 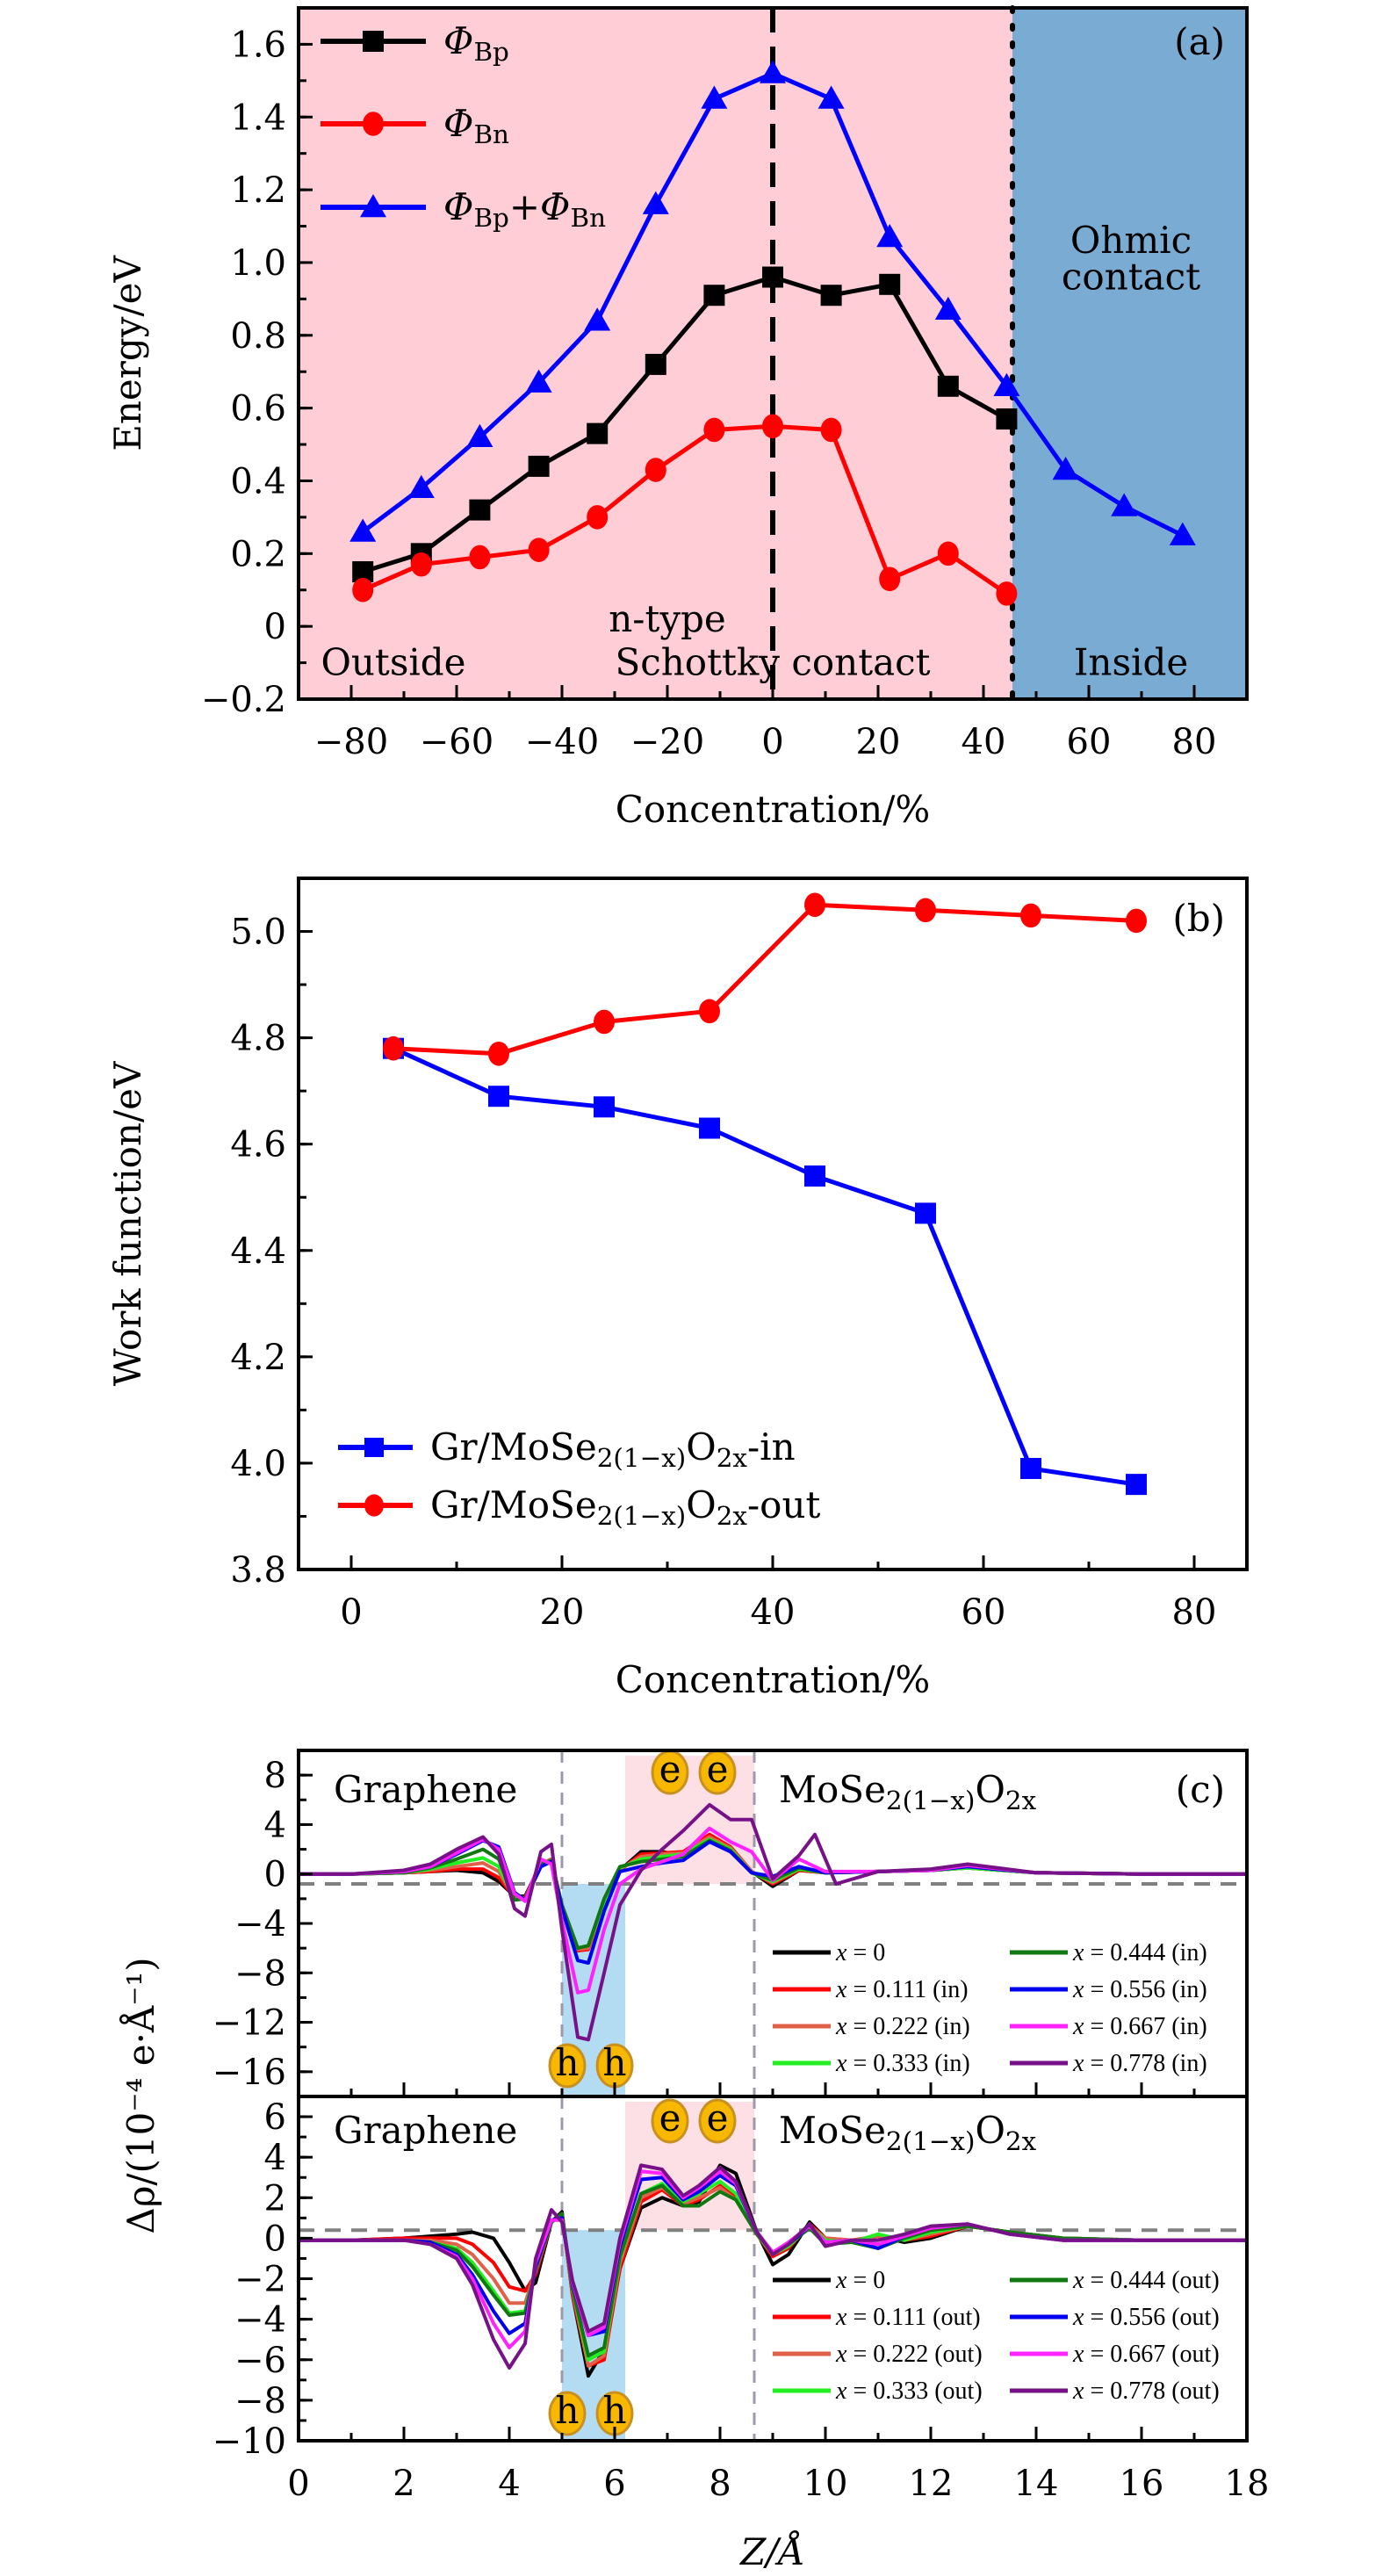 I want to click on legend-label: ΦBp+ΦBn, so click(x=524, y=209).